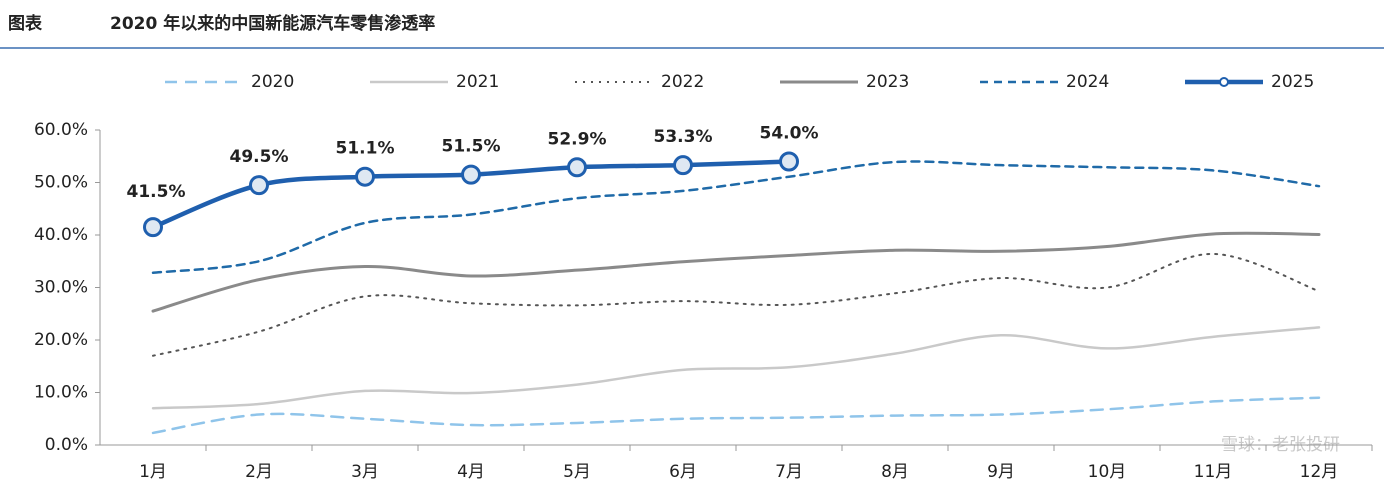 The height and width of the screenshot is (490, 1384). I want to click on chart-title: 2020 年以来的中国新能源汽车零售渗透率, so click(272, 23).